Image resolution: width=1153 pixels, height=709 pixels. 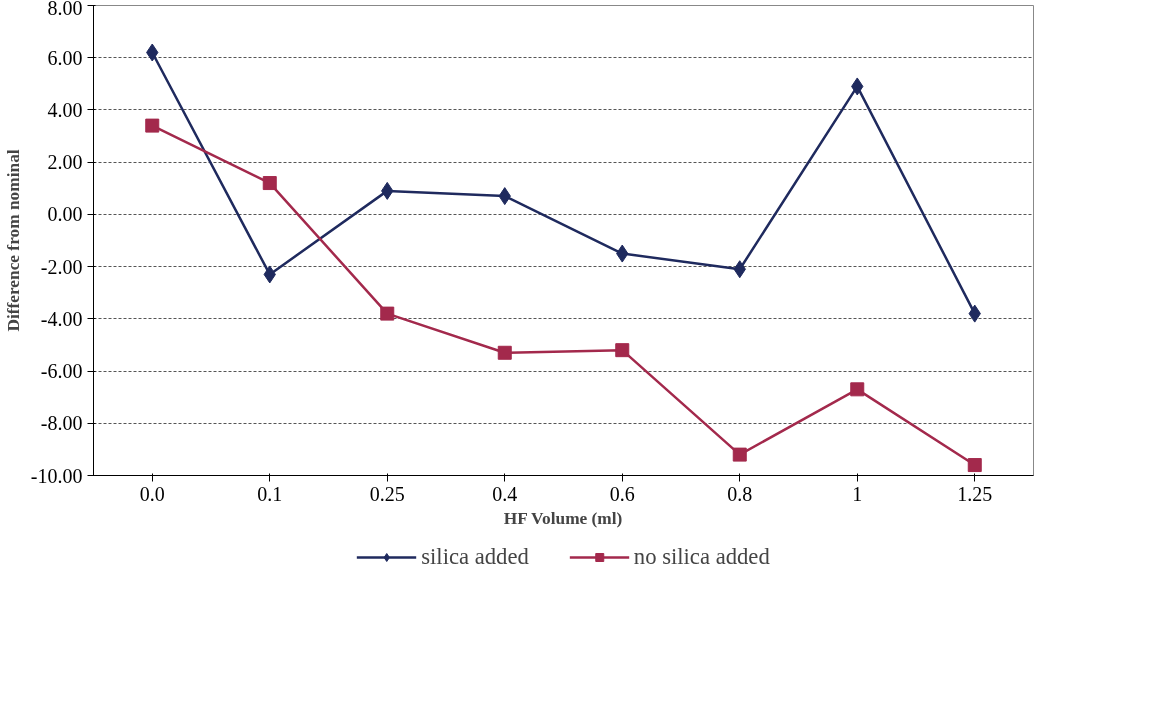 I want to click on x-tick-label: 0.25, so click(x=387, y=493).